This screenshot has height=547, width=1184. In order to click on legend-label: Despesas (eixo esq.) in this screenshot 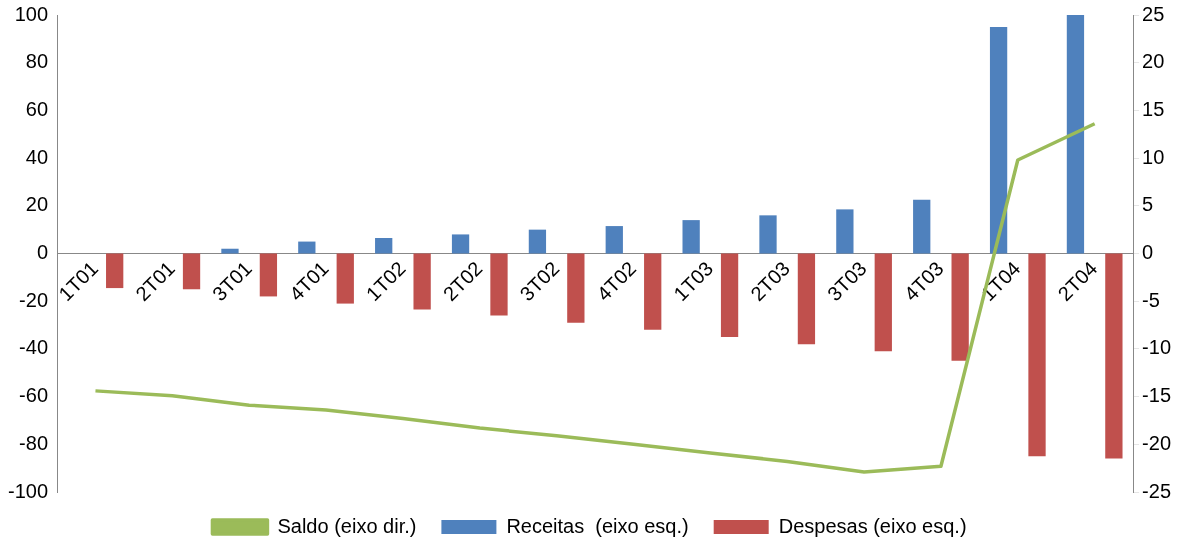, I will do `click(872, 525)`.